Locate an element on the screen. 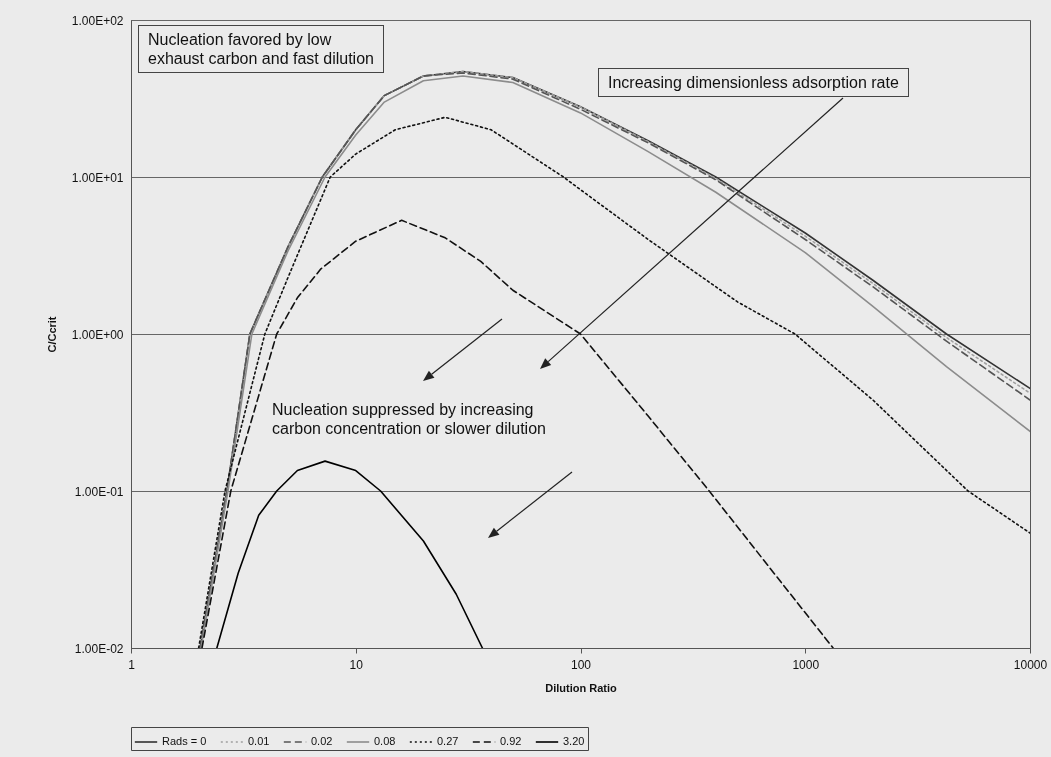 The width and height of the screenshot is (1051, 757). y-axis-title: C/Ccrit is located at coordinates (51, 334).